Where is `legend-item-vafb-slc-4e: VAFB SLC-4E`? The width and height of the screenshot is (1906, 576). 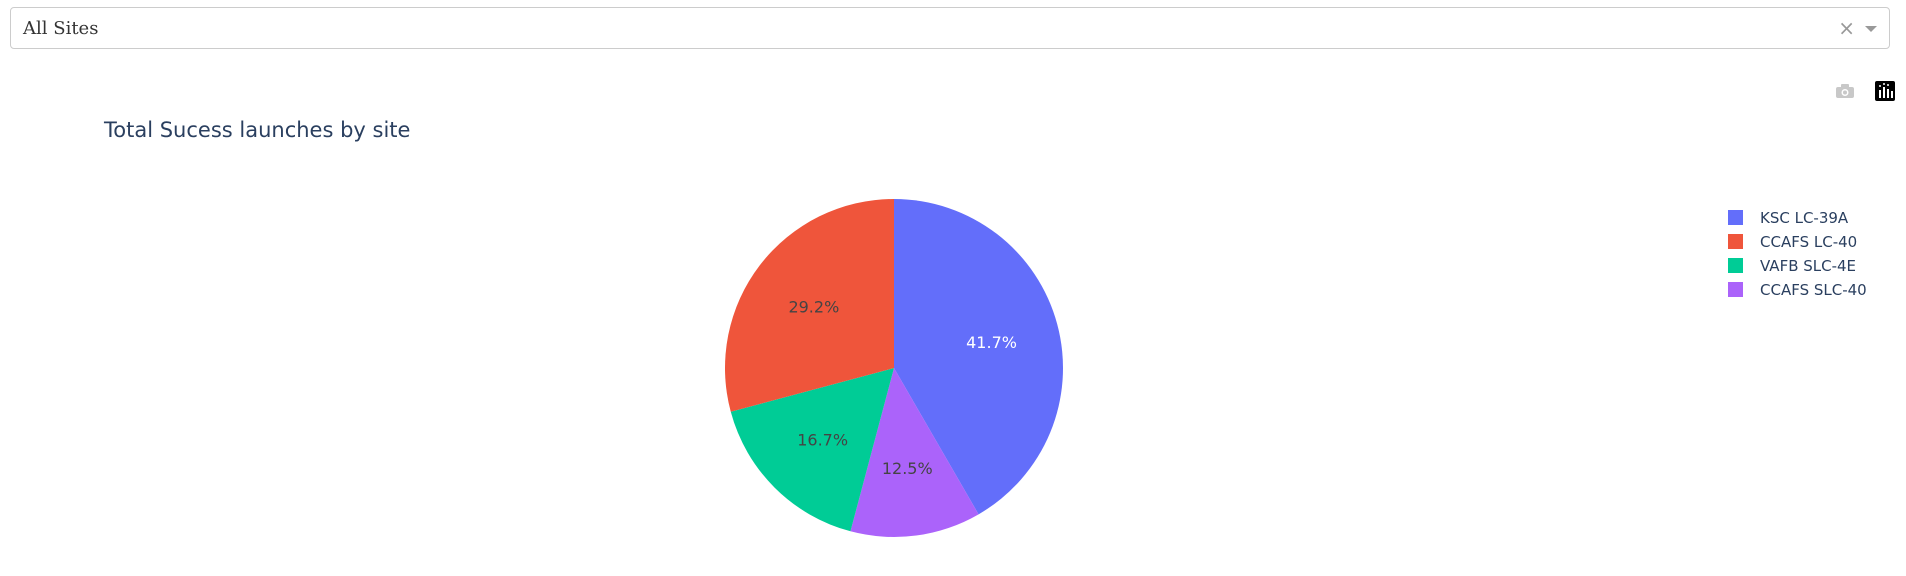
legend-item-vafb-slc-4e: VAFB SLC-4E is located at coordinates (1792, 266).